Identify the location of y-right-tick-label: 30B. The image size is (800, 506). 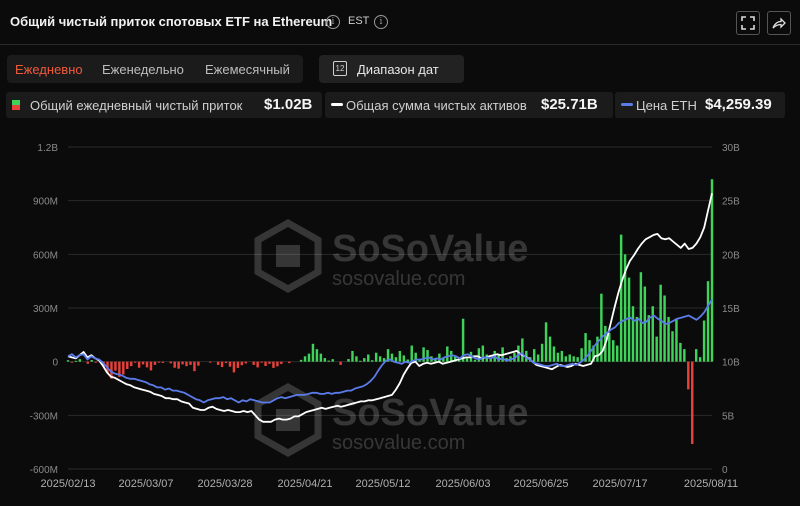
(731, 148).